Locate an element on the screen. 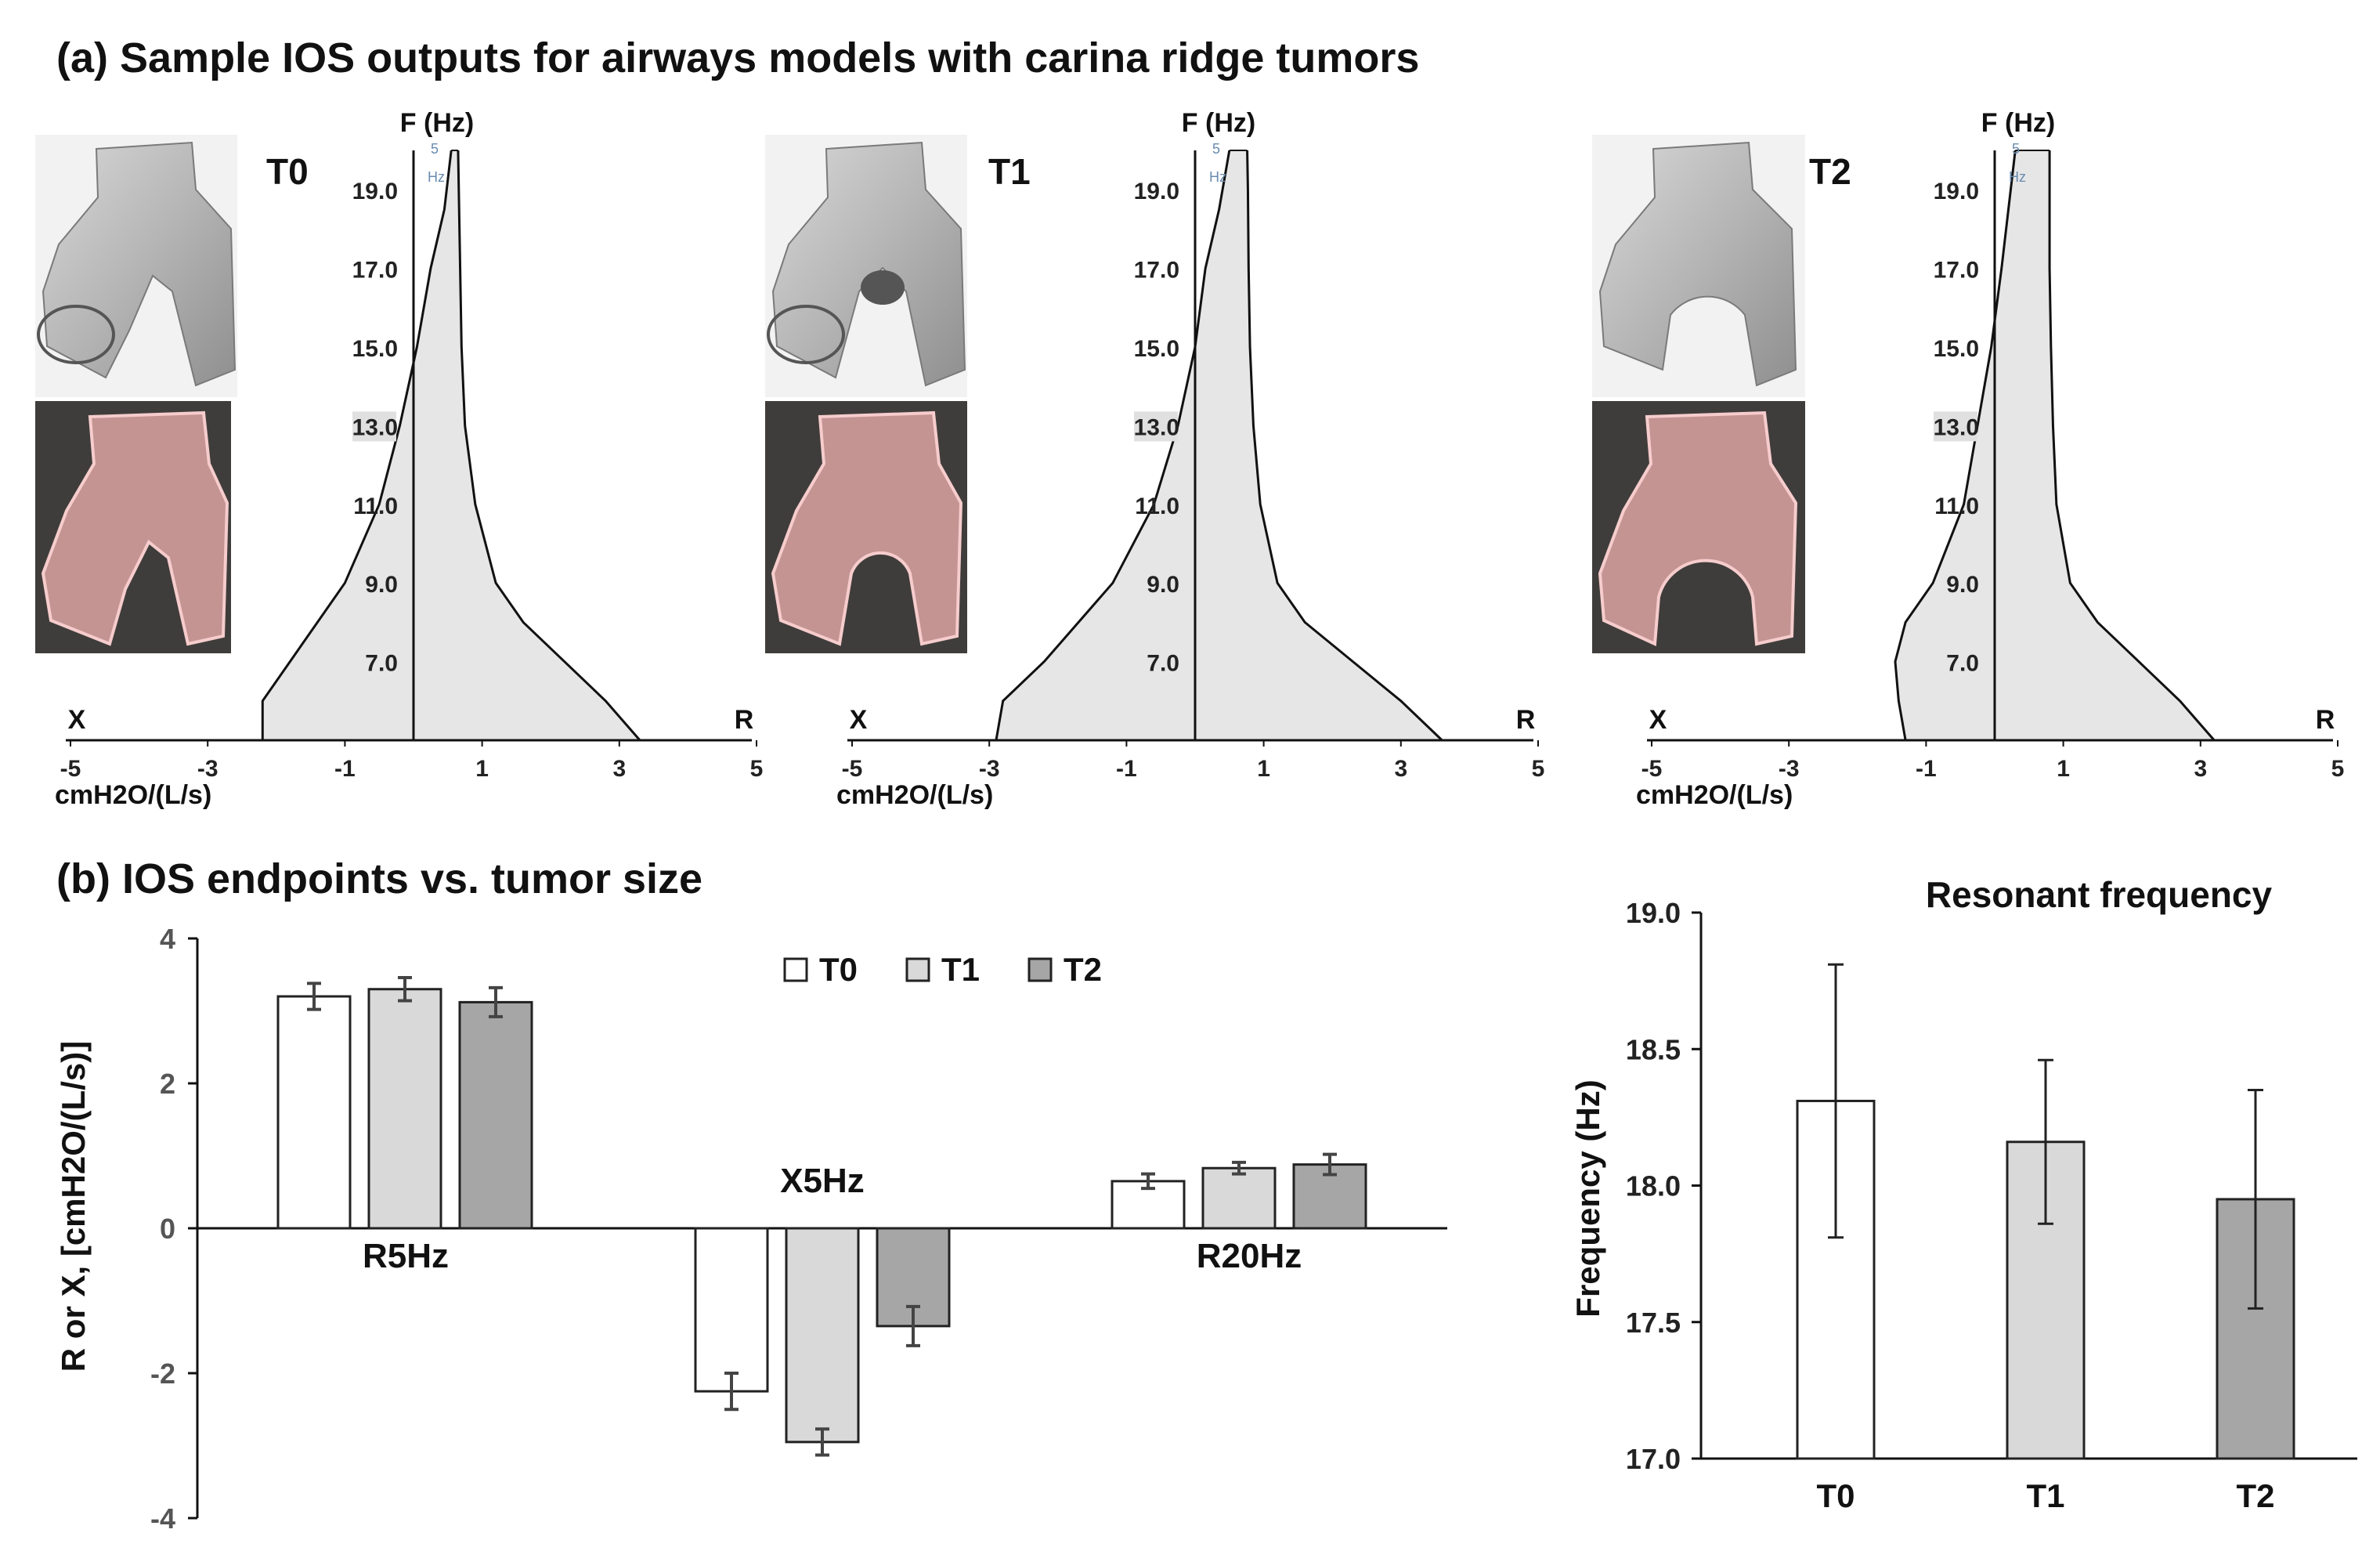  ios-model-tag: T2 is located at coordinates (1830, 171).